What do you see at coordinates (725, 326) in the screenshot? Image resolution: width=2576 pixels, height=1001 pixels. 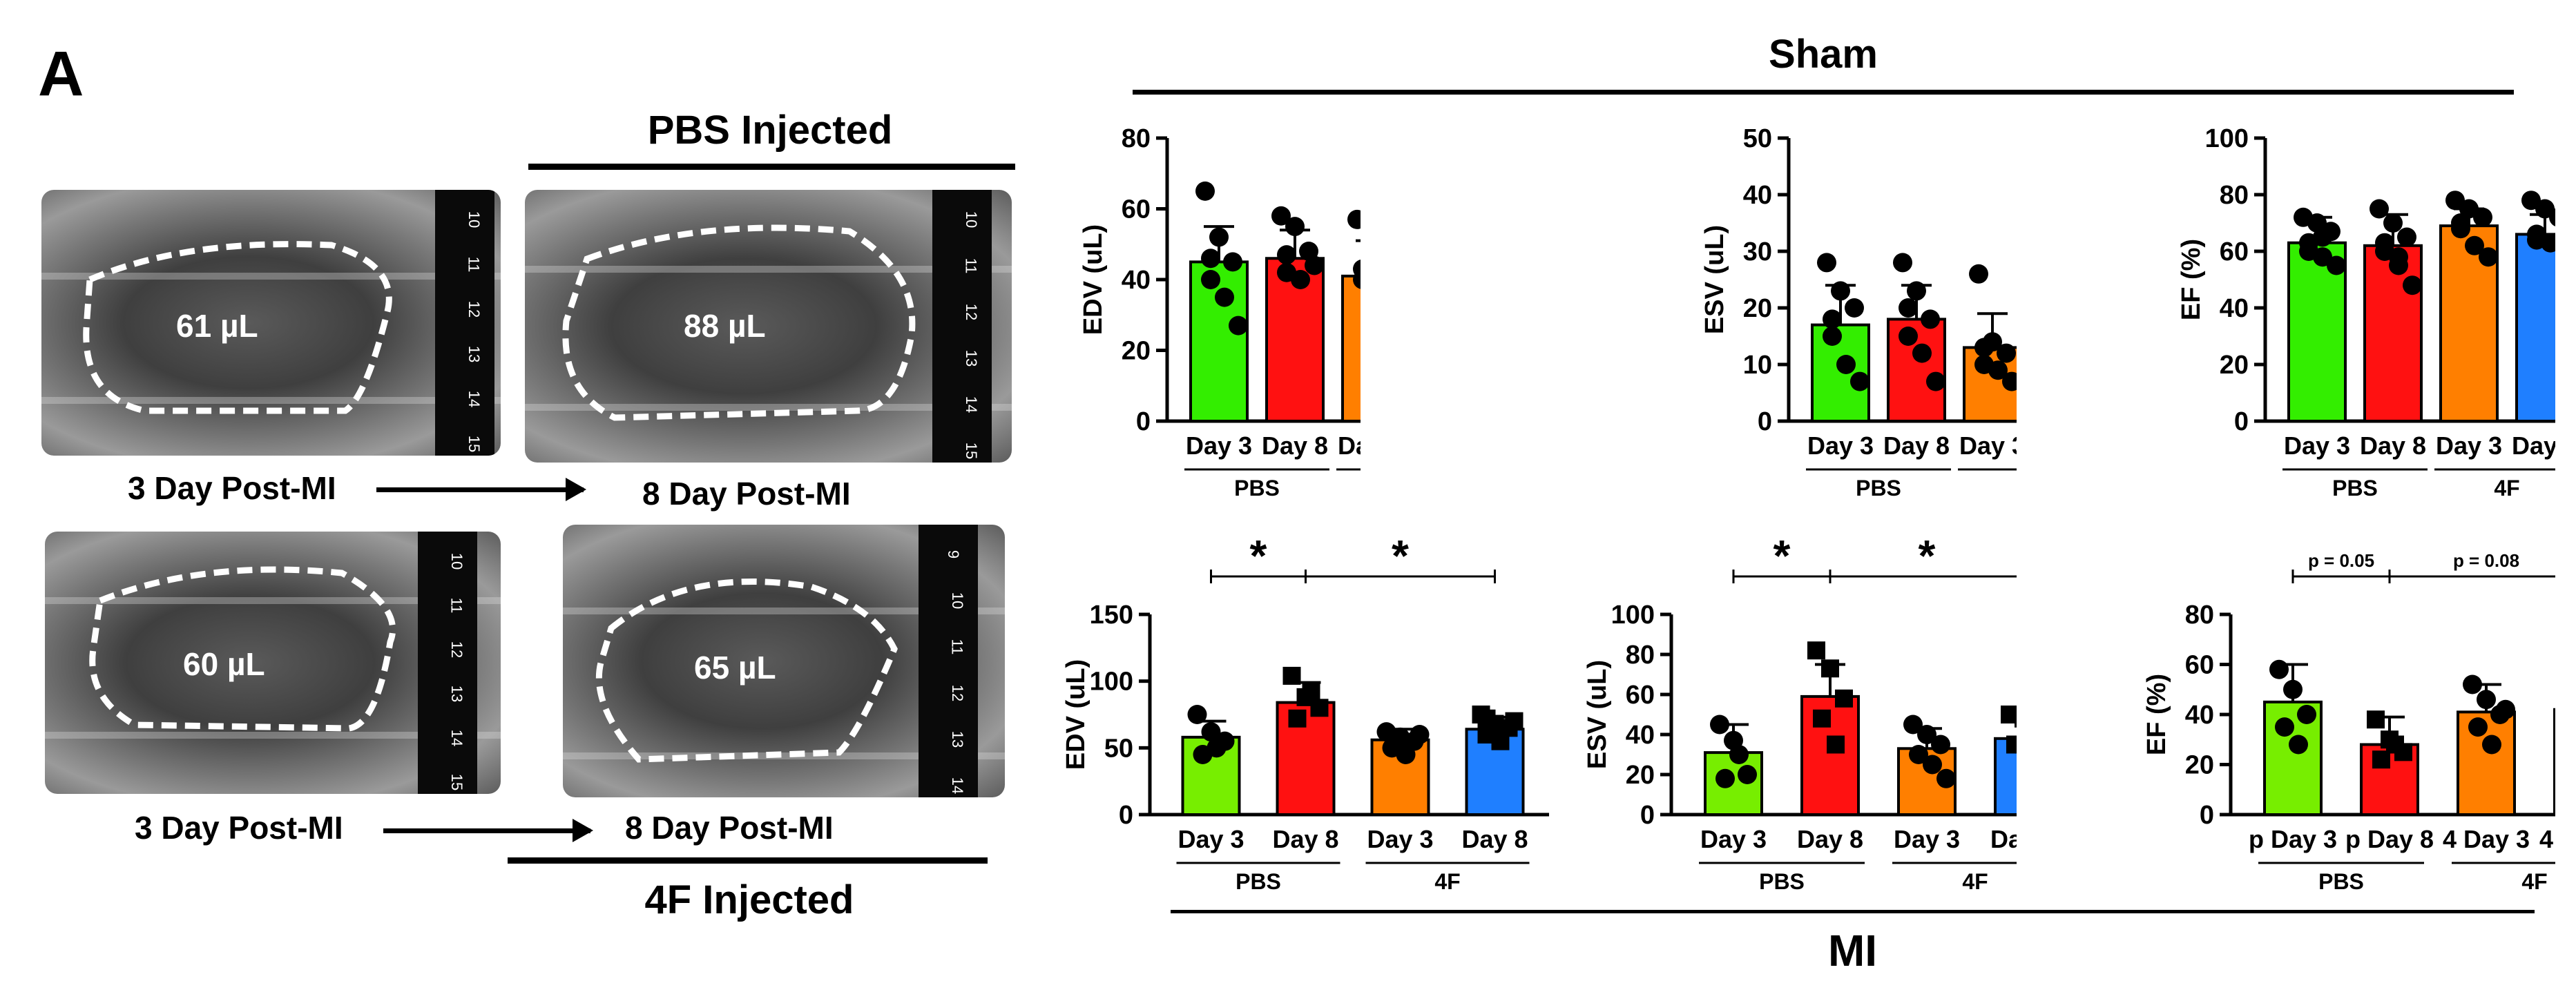 I see `volume-label: 88 µL` at bounding box center [725, 326].